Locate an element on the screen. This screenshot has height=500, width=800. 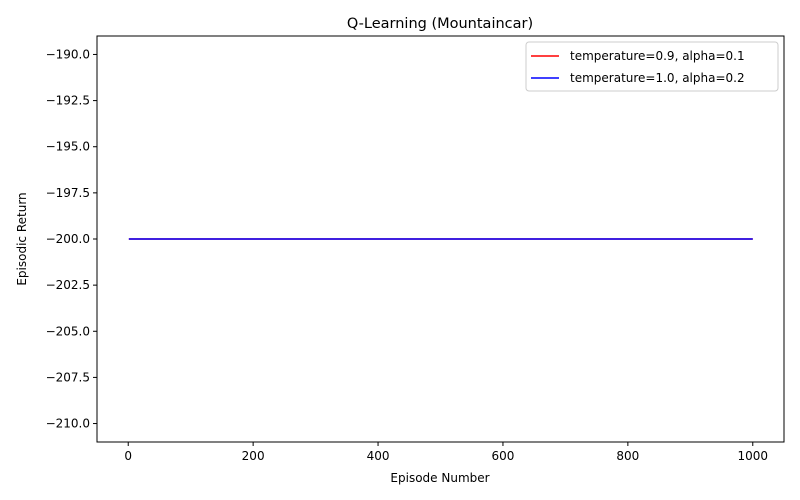
legend-box is located at coordinates (652, 66).